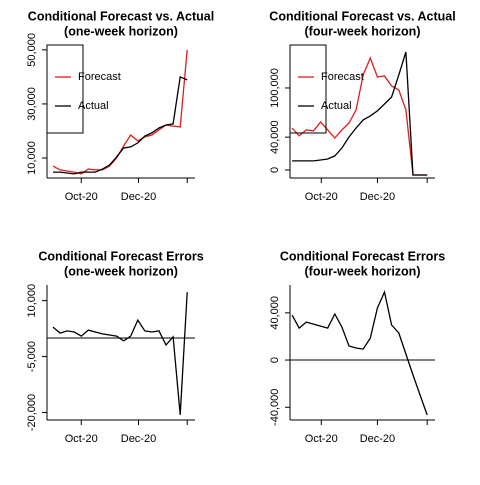  What do you see at coordinates (32, 412) in the screenshot?
I see `y-tick-label: -20,000` at bounding box center [32, 412].